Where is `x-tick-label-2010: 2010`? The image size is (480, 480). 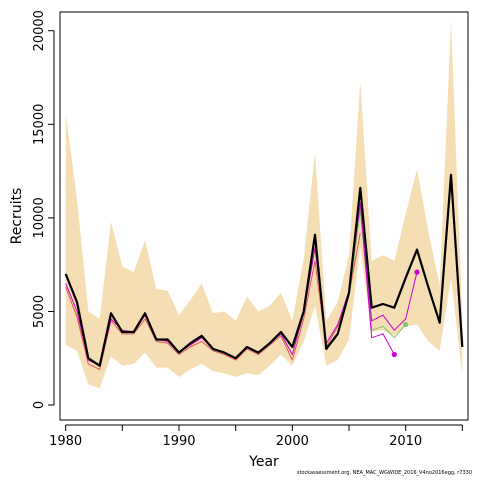 x-tick-label-2010: 2010 is located at coordinates (405, 441).